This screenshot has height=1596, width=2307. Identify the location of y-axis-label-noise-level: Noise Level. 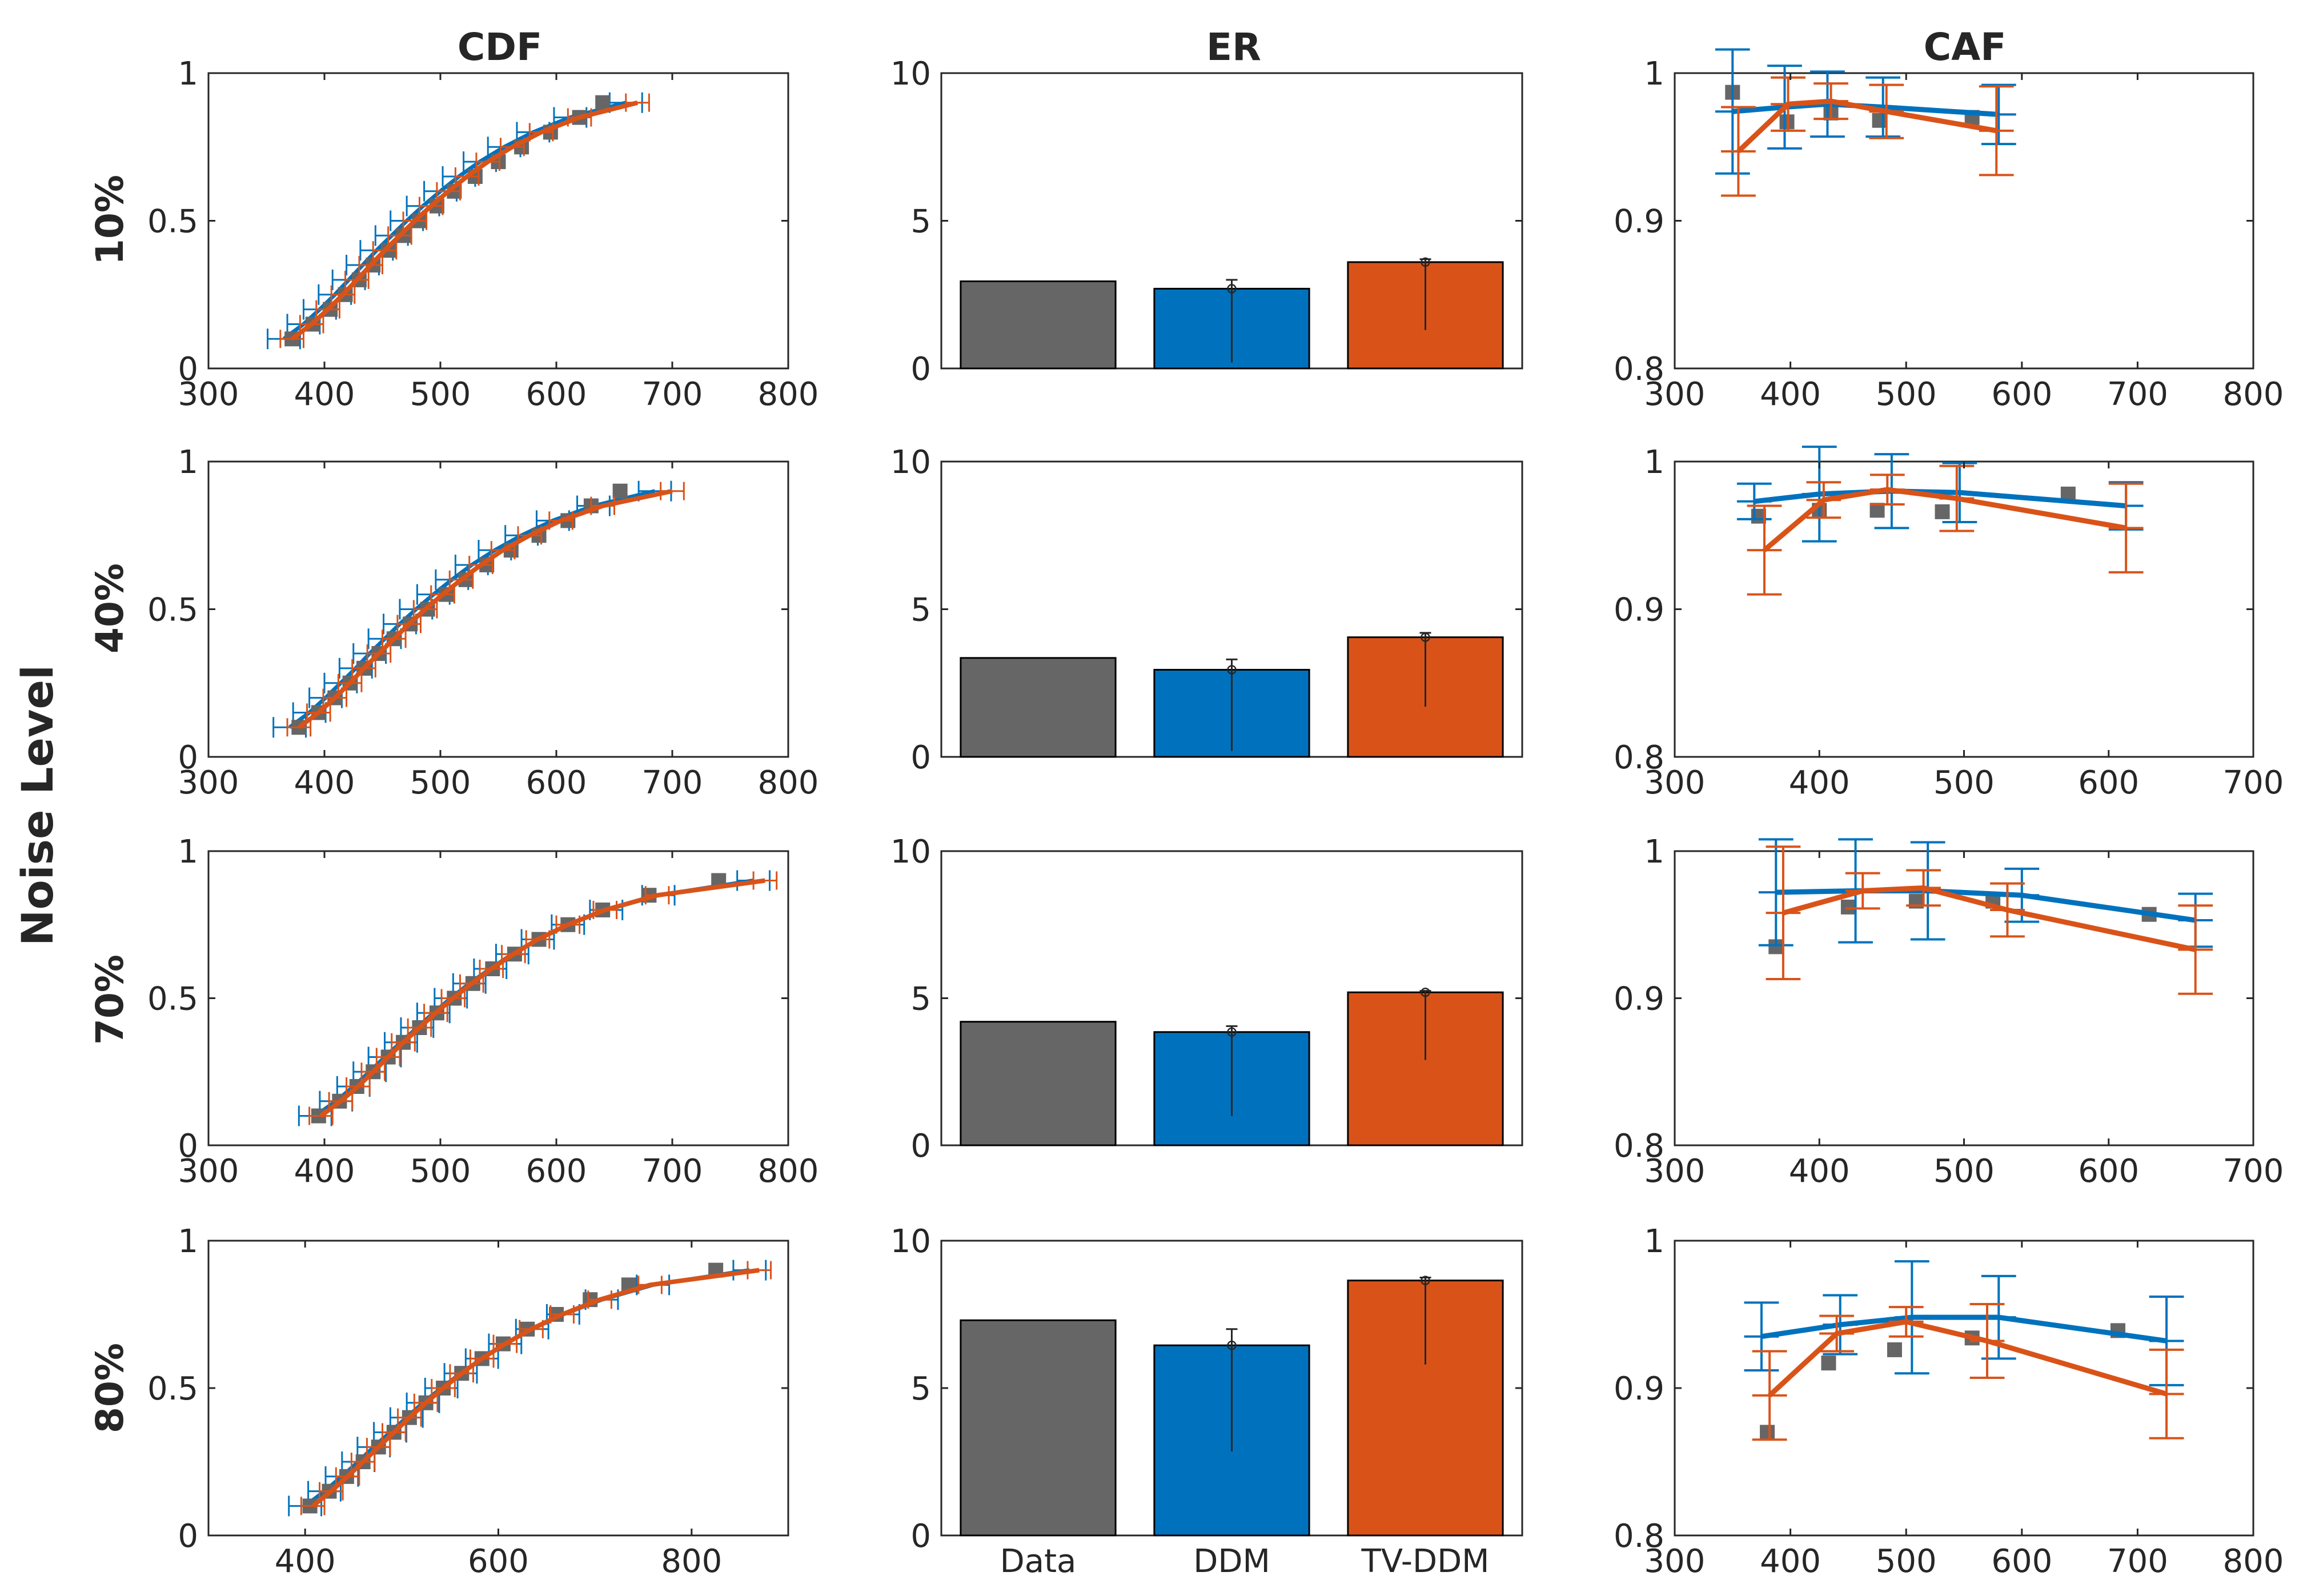
(37, 805).